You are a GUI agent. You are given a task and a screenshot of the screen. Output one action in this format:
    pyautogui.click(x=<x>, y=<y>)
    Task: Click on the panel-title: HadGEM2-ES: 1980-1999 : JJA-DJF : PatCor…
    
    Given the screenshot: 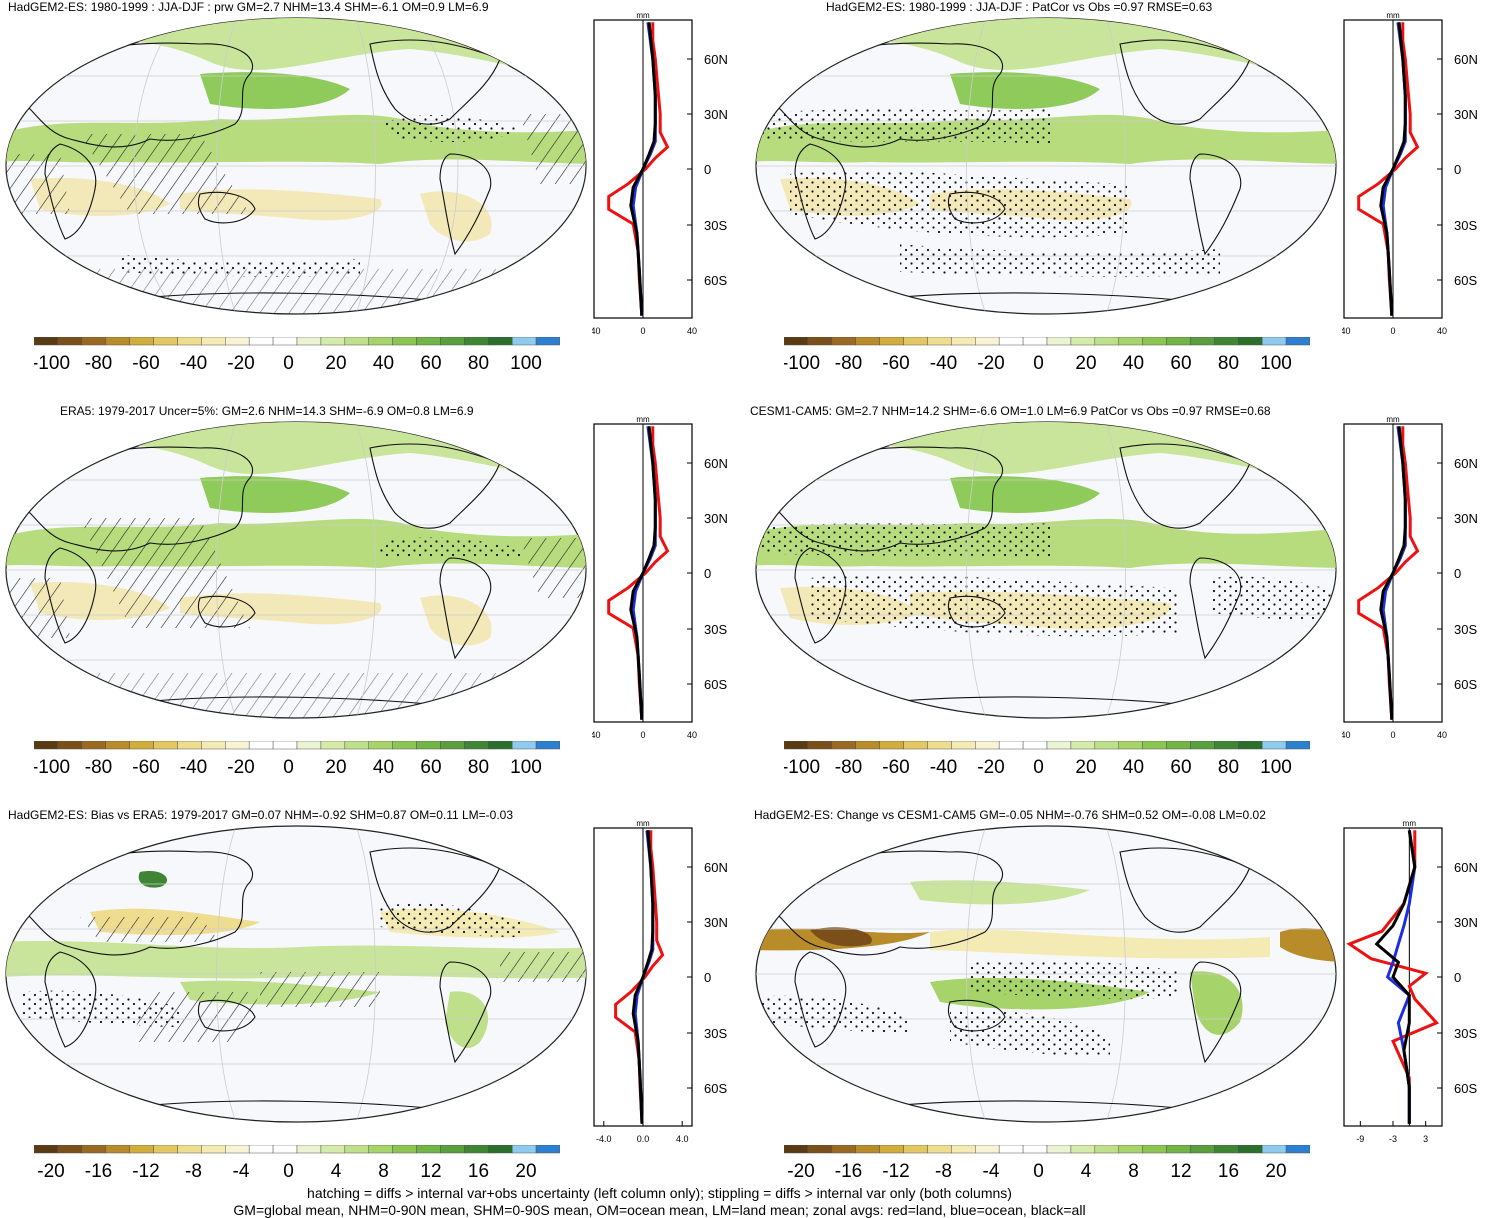 What is the action you would take?
    pyautogui.click(x=1019, y=7)
    